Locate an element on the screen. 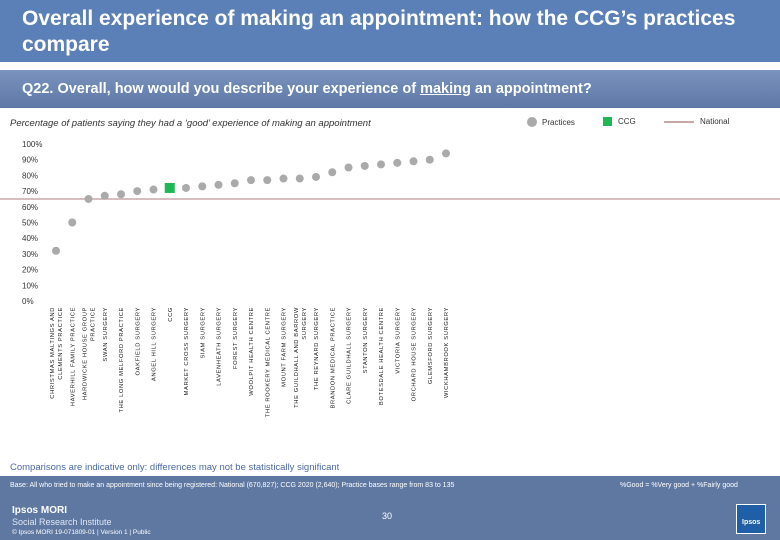 The width and height of the screenshot is (780, 540). category-label: MARKET CROSS SURGERY is located at coordinates (187, 351).